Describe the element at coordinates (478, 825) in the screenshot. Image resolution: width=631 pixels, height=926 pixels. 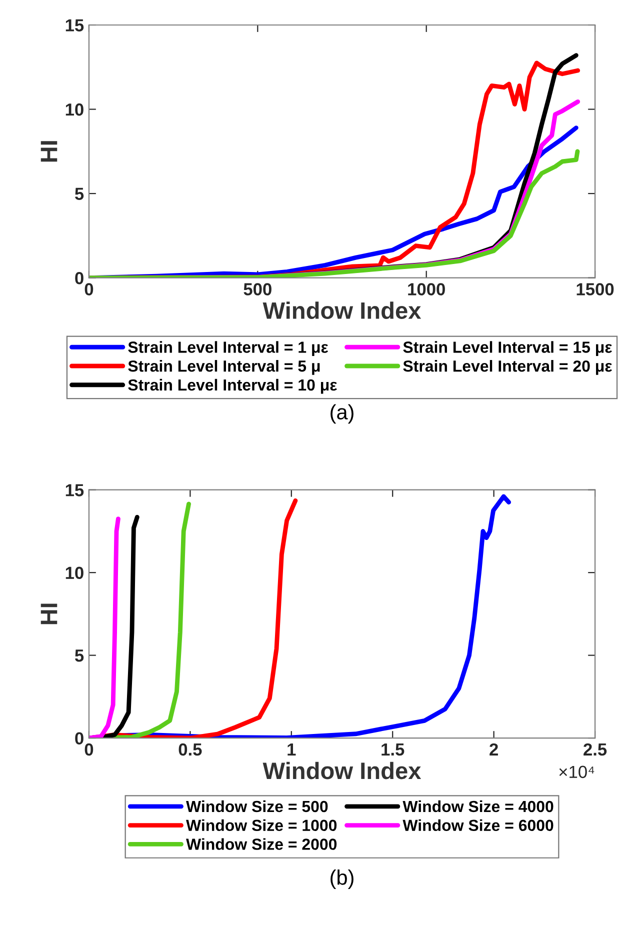
I see `legend-label: Window Size = 6000` at that location.